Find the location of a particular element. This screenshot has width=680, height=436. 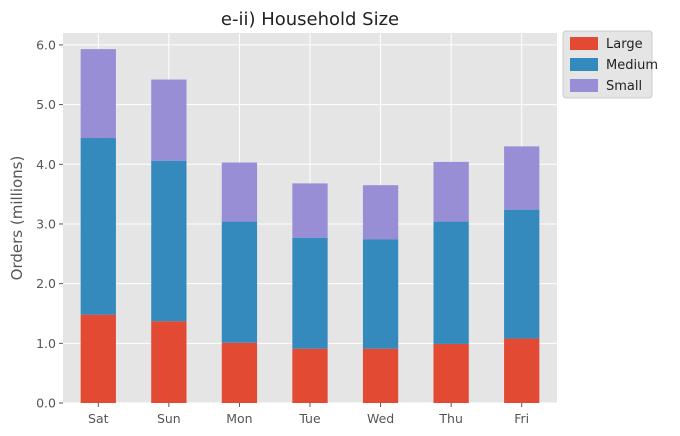

chart-title: e-ii) Household Size is located at coordinates (310, 19).